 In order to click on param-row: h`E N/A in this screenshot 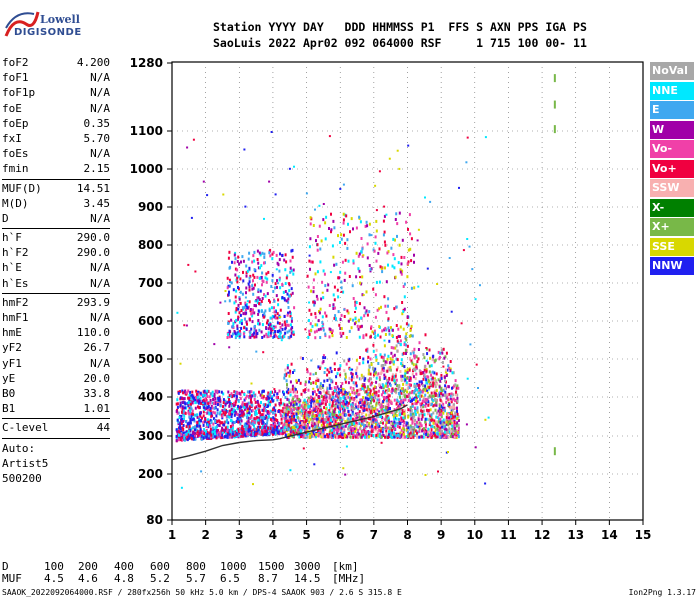, I will do `click(56, 268)`.